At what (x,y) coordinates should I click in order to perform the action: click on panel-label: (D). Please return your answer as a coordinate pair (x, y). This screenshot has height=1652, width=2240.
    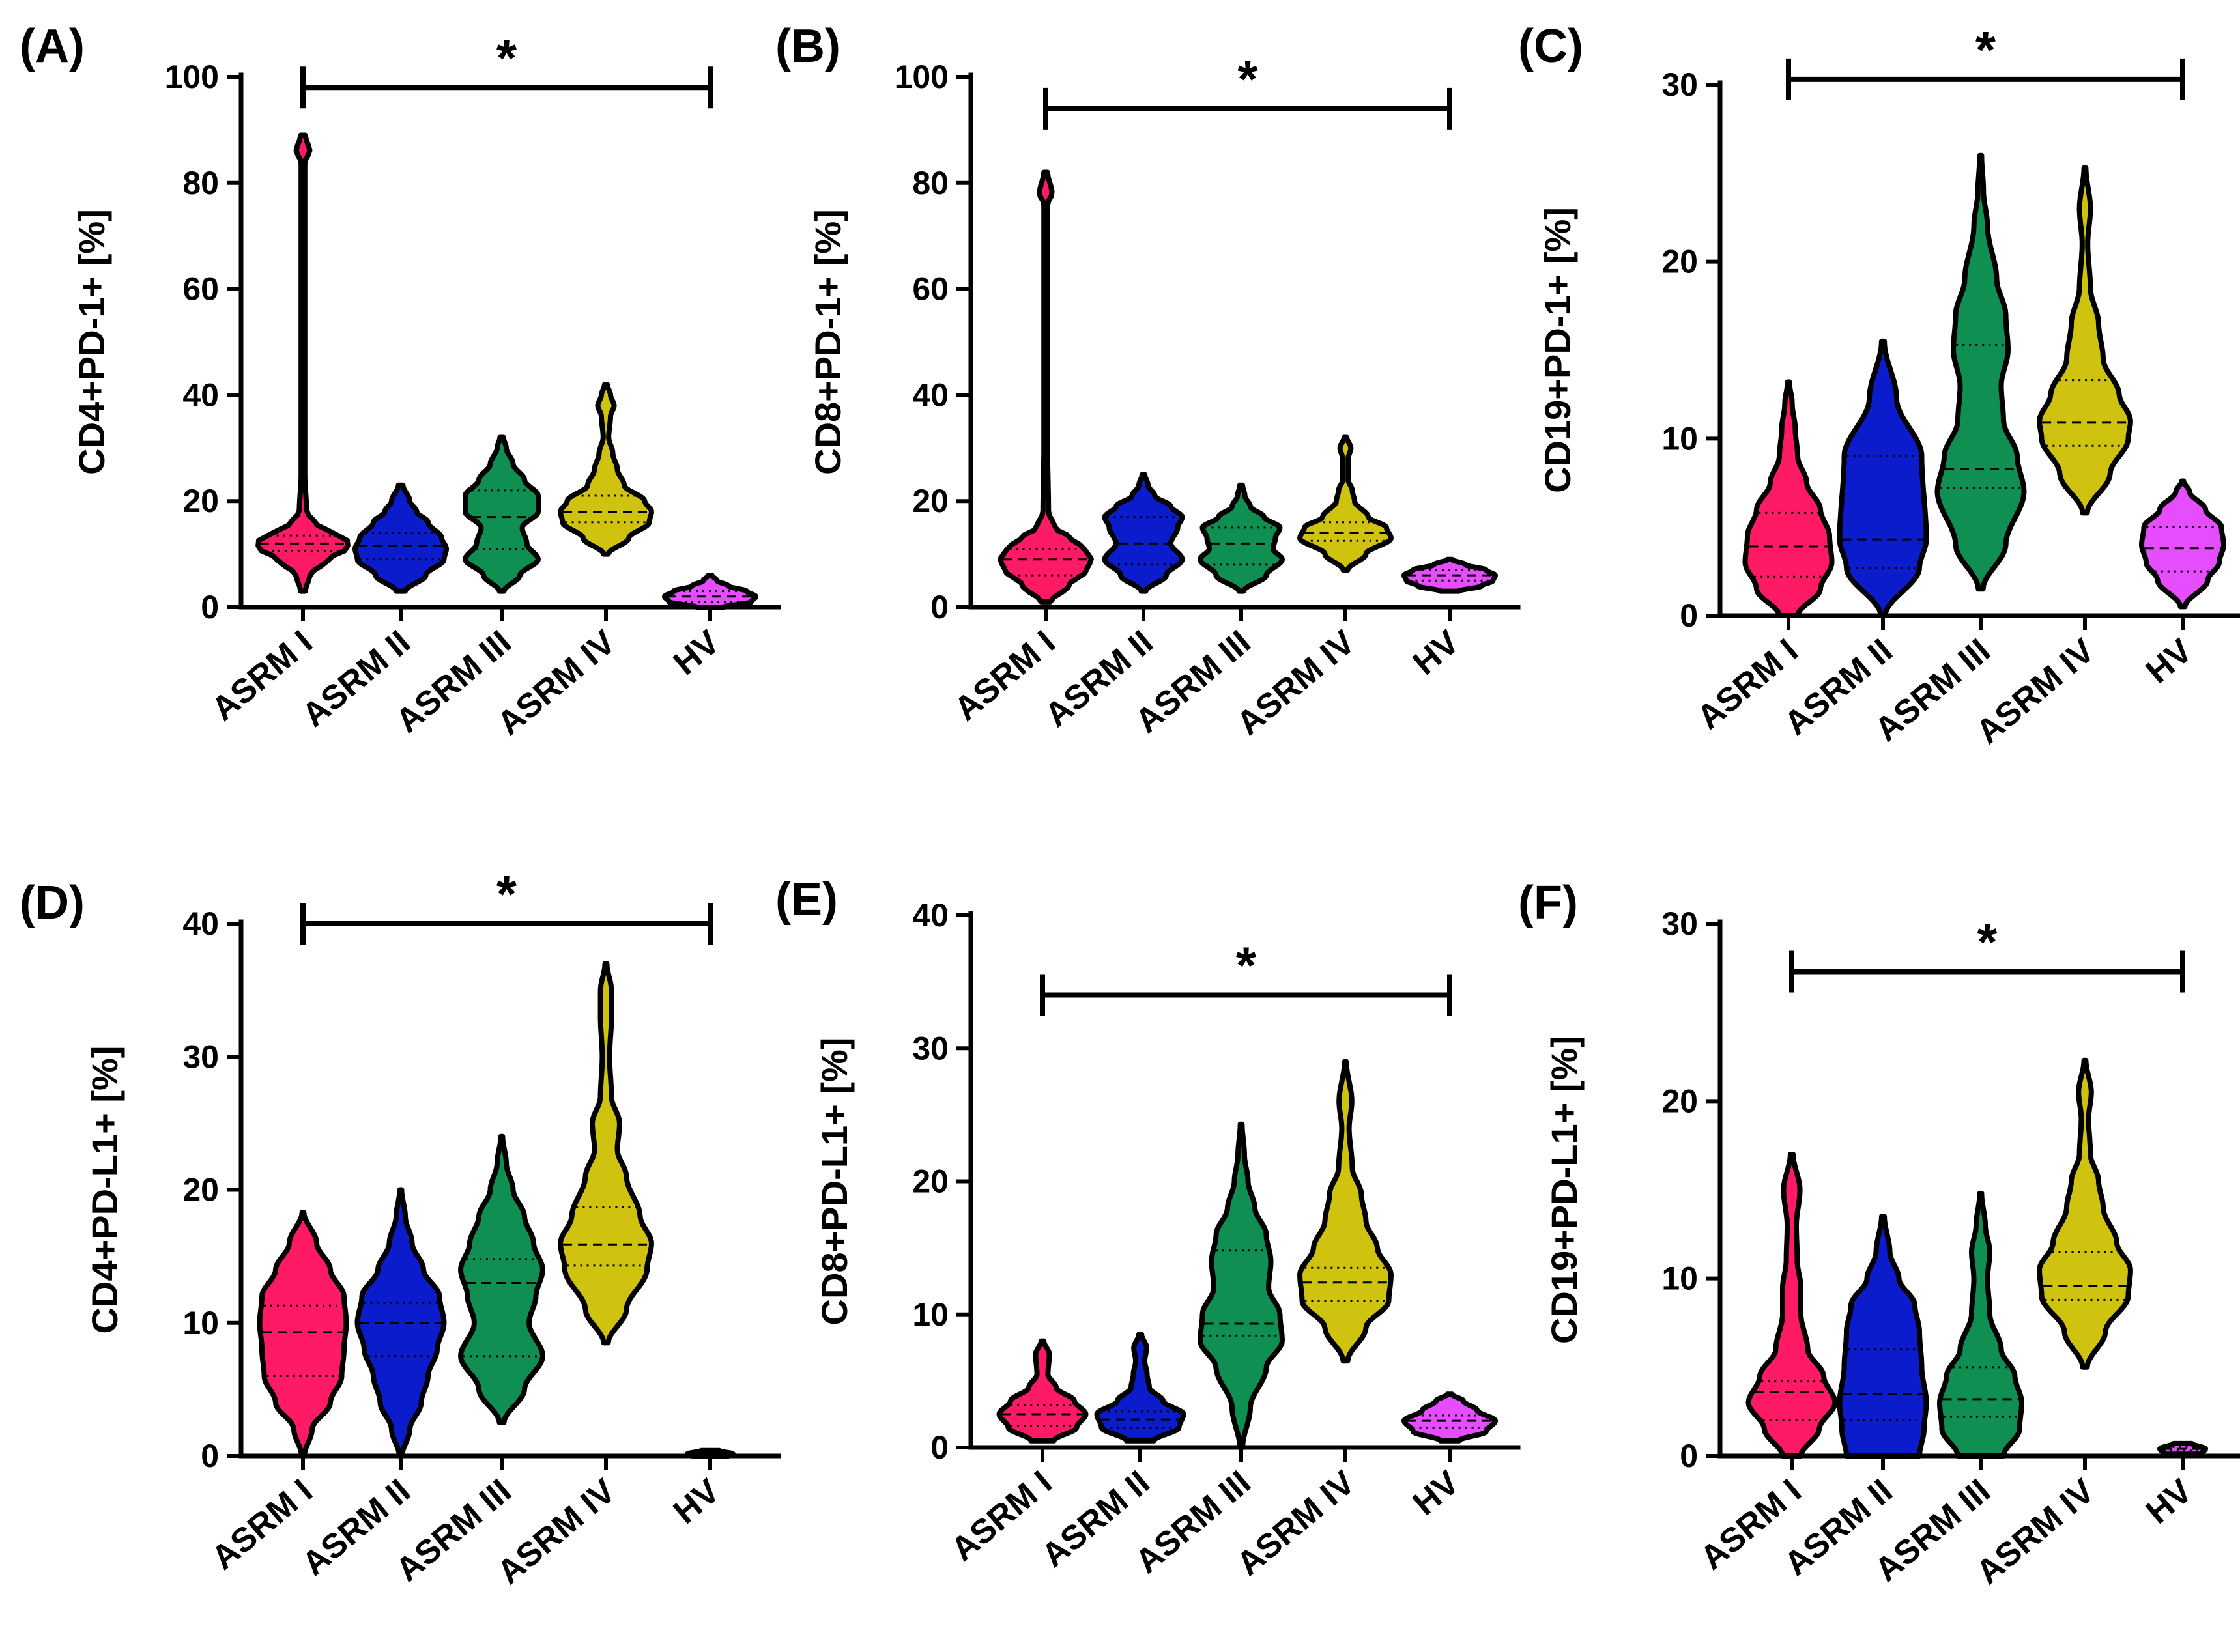
    Looking at the image, I should click on (52, 903).